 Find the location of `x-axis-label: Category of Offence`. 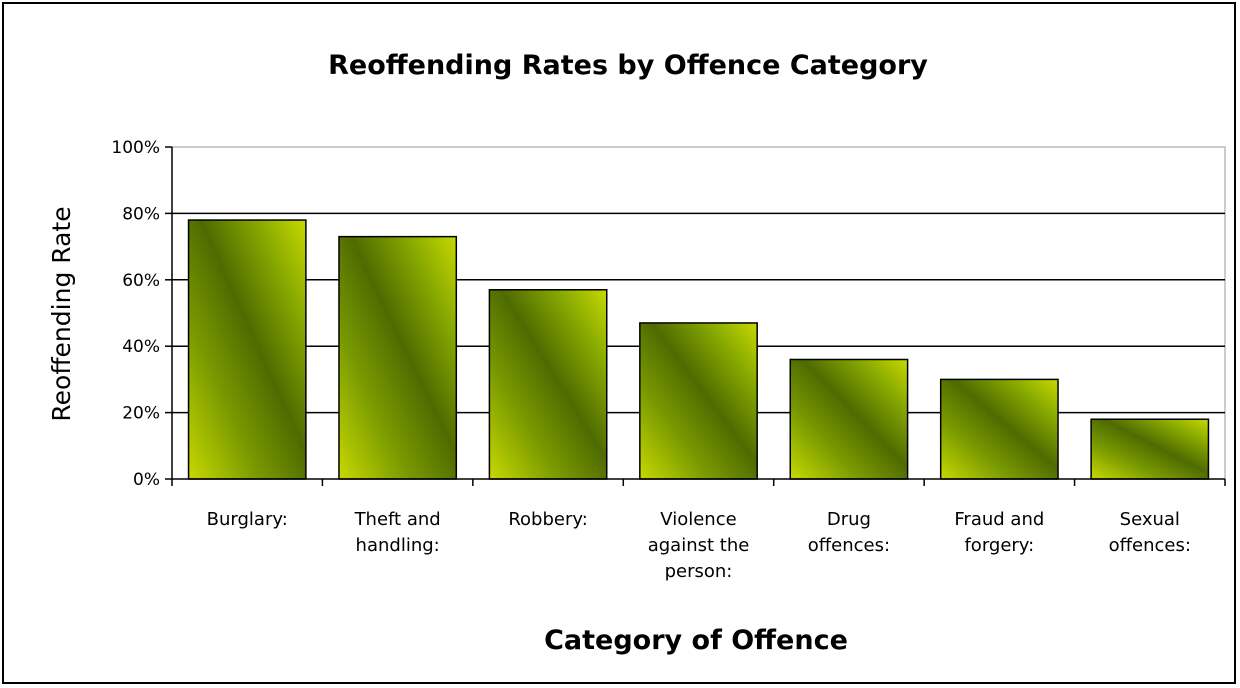

x-axis-label: Category of Offence is located at coordinates (696, 640).